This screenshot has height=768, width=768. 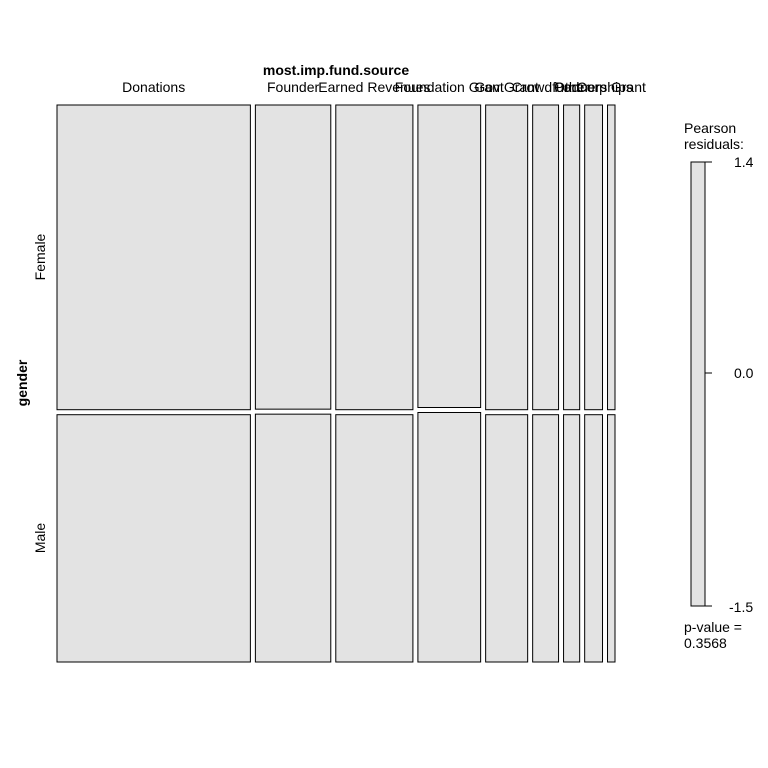 What do you see at coordinates (506, 87) in the screenshot?
I see `column-label-4: Gov Grant` at bounding box center [506, 87].